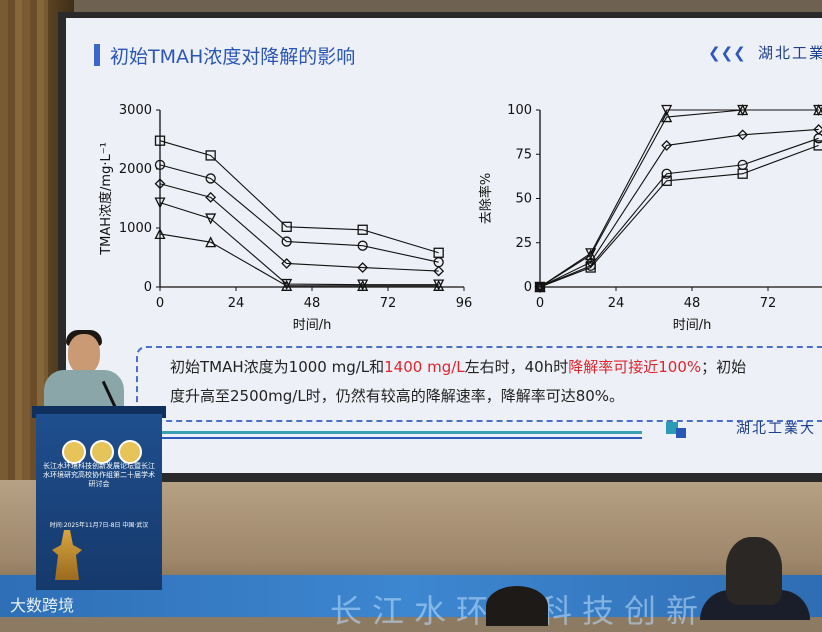 The width and height of the screenshot is (822, 632). What do you see at coordinates (464, 303) in the screenshot?
I see `x-tick-label: 96` at bounding box center [464, 303].